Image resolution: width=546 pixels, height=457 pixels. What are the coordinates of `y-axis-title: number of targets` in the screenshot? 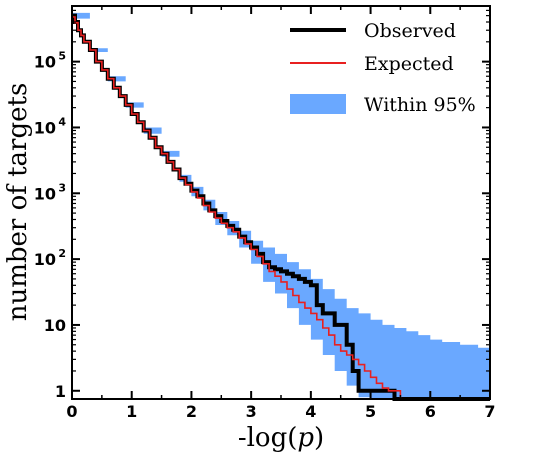 It's located at (18, 202).